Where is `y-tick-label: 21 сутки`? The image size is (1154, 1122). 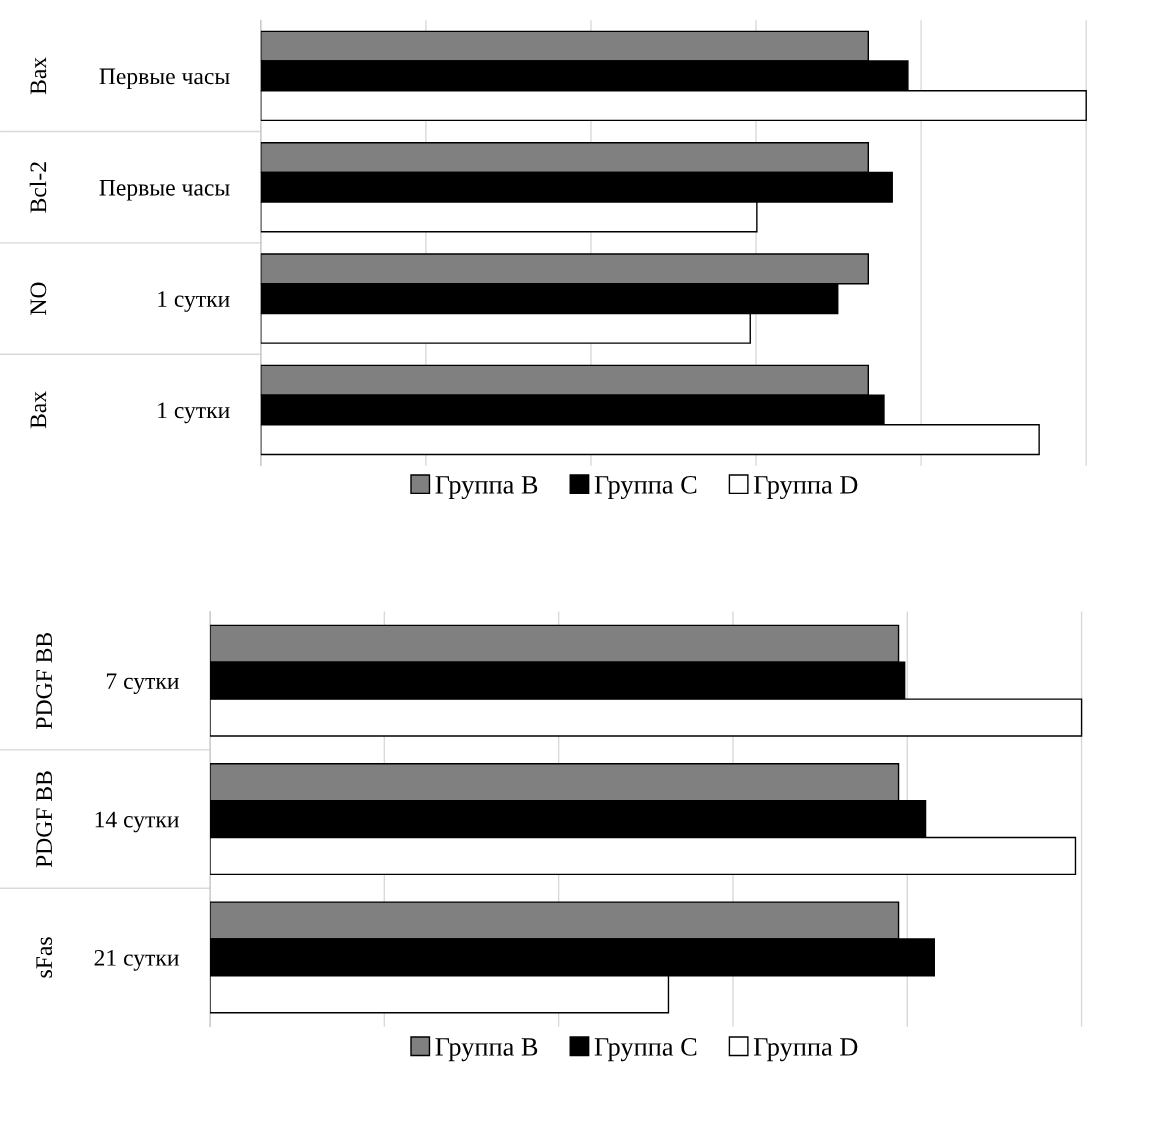 y-tick-label: 21 сутки is located at coordinates (136, 960).